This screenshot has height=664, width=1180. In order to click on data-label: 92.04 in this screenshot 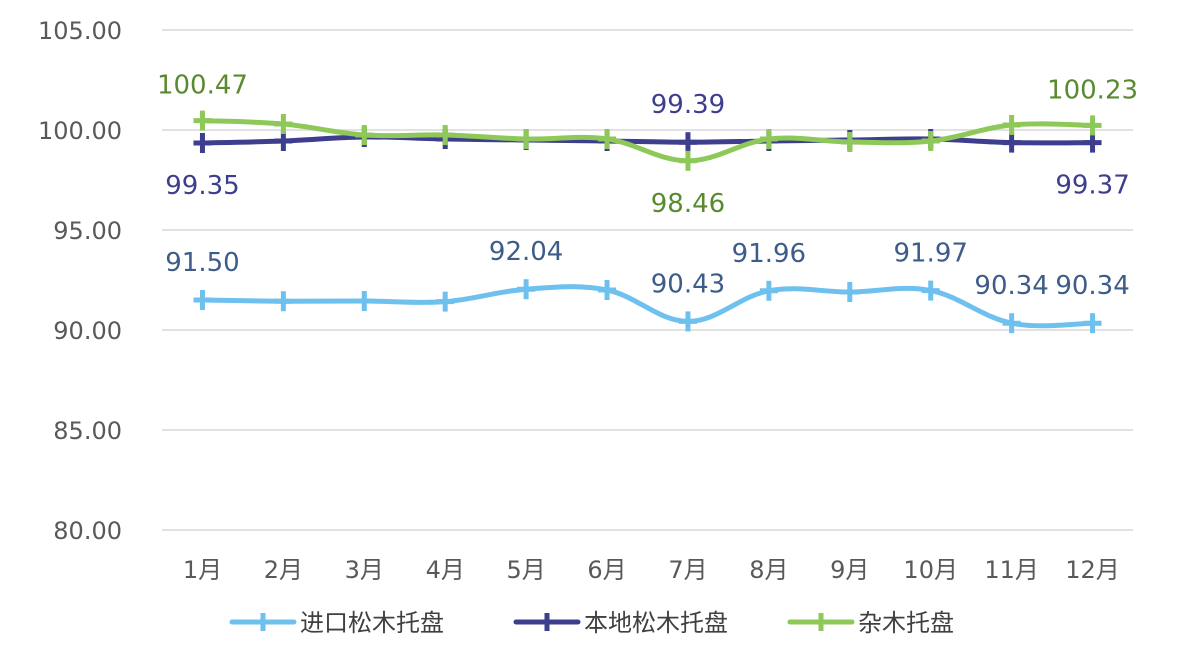, I will do `click(526, 252)`.